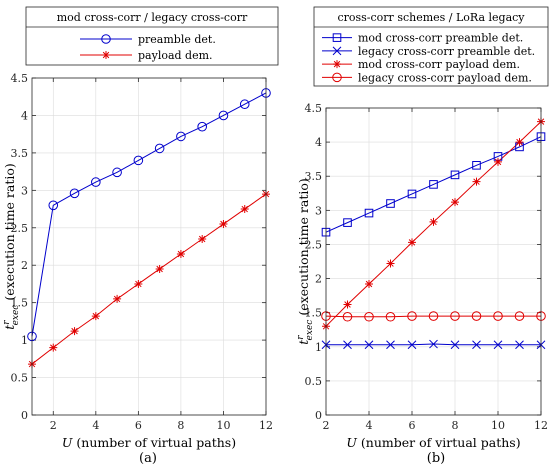  I want to click on legend-box, so click(152, 36).